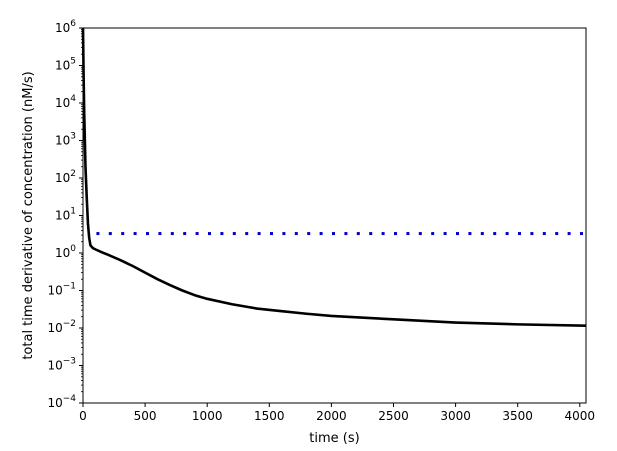  I want to click on y-tick-label: 10⁶, so click(65, 27).